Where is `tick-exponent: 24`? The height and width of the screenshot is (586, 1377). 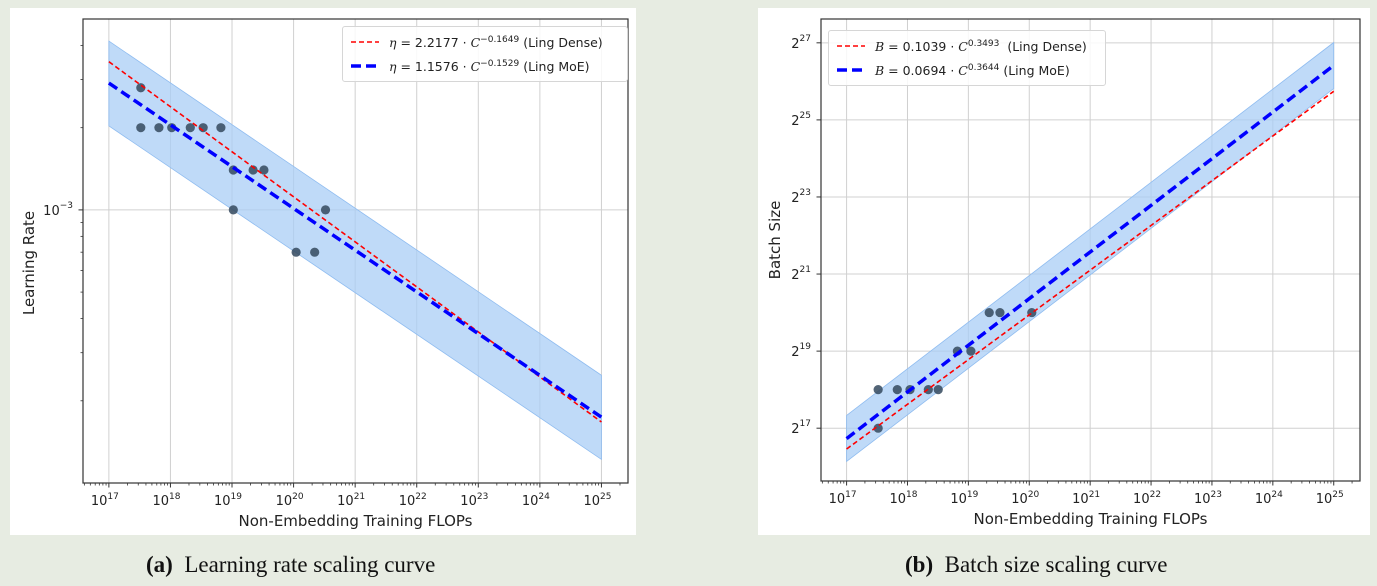
tick-exponent: 24 is located at coordinates (544, 497).